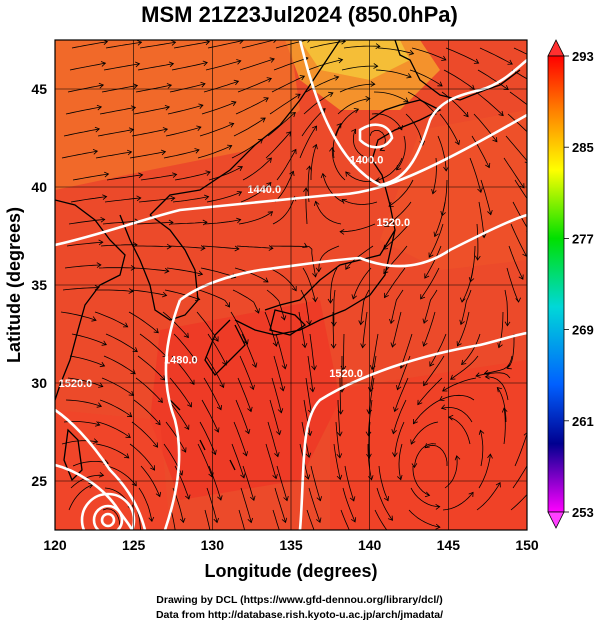 The width and height of the screenshot is (599, 625). Describe the element at coordinates (245, 400) in the screenshot. I see `field-hot-patch` at that location.